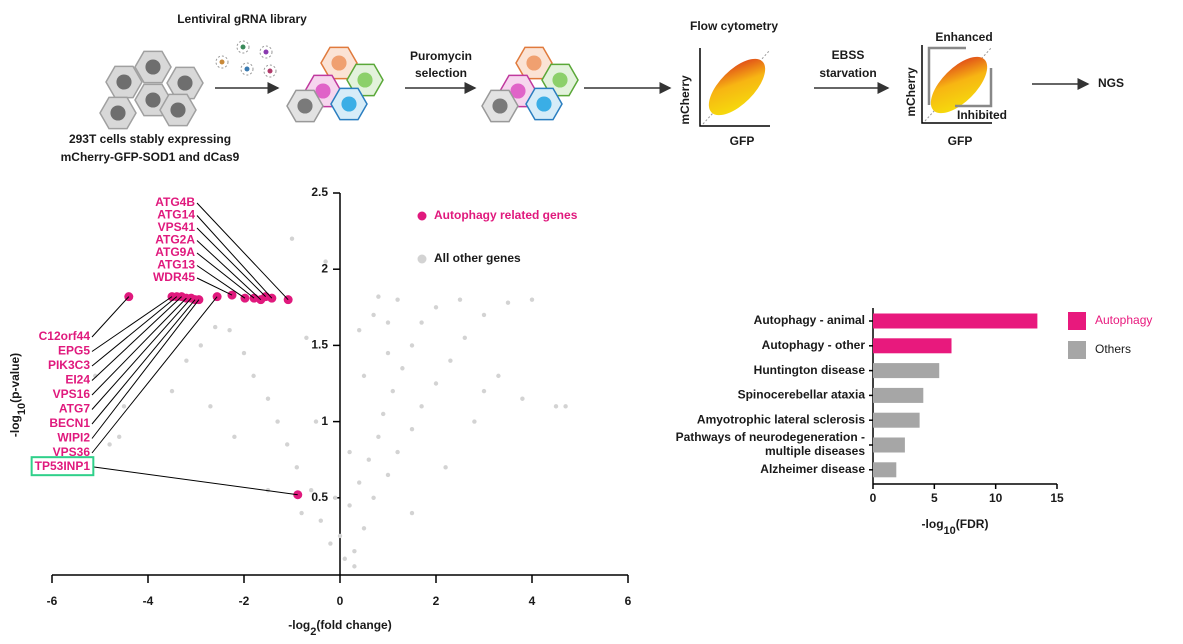  I want to click on category-label-line: multiple diseases, so click(815, 451).